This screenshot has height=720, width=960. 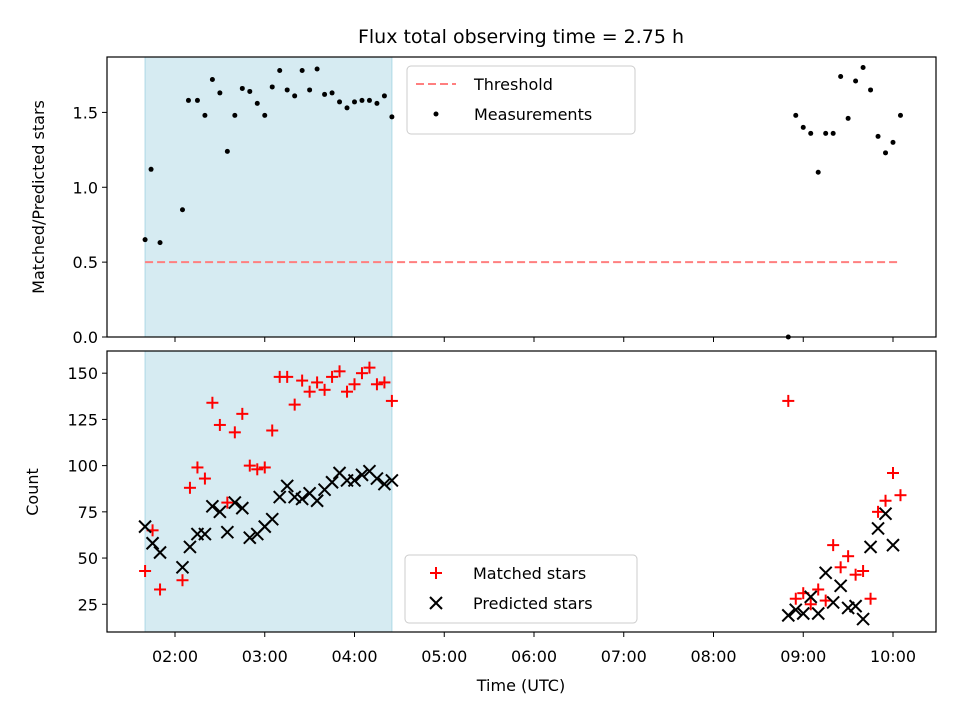 What do you see at coordinates (513, 84) in the screenshot?
I see `legend-threshold-label: Threshold` at bounding box center [513, 84].